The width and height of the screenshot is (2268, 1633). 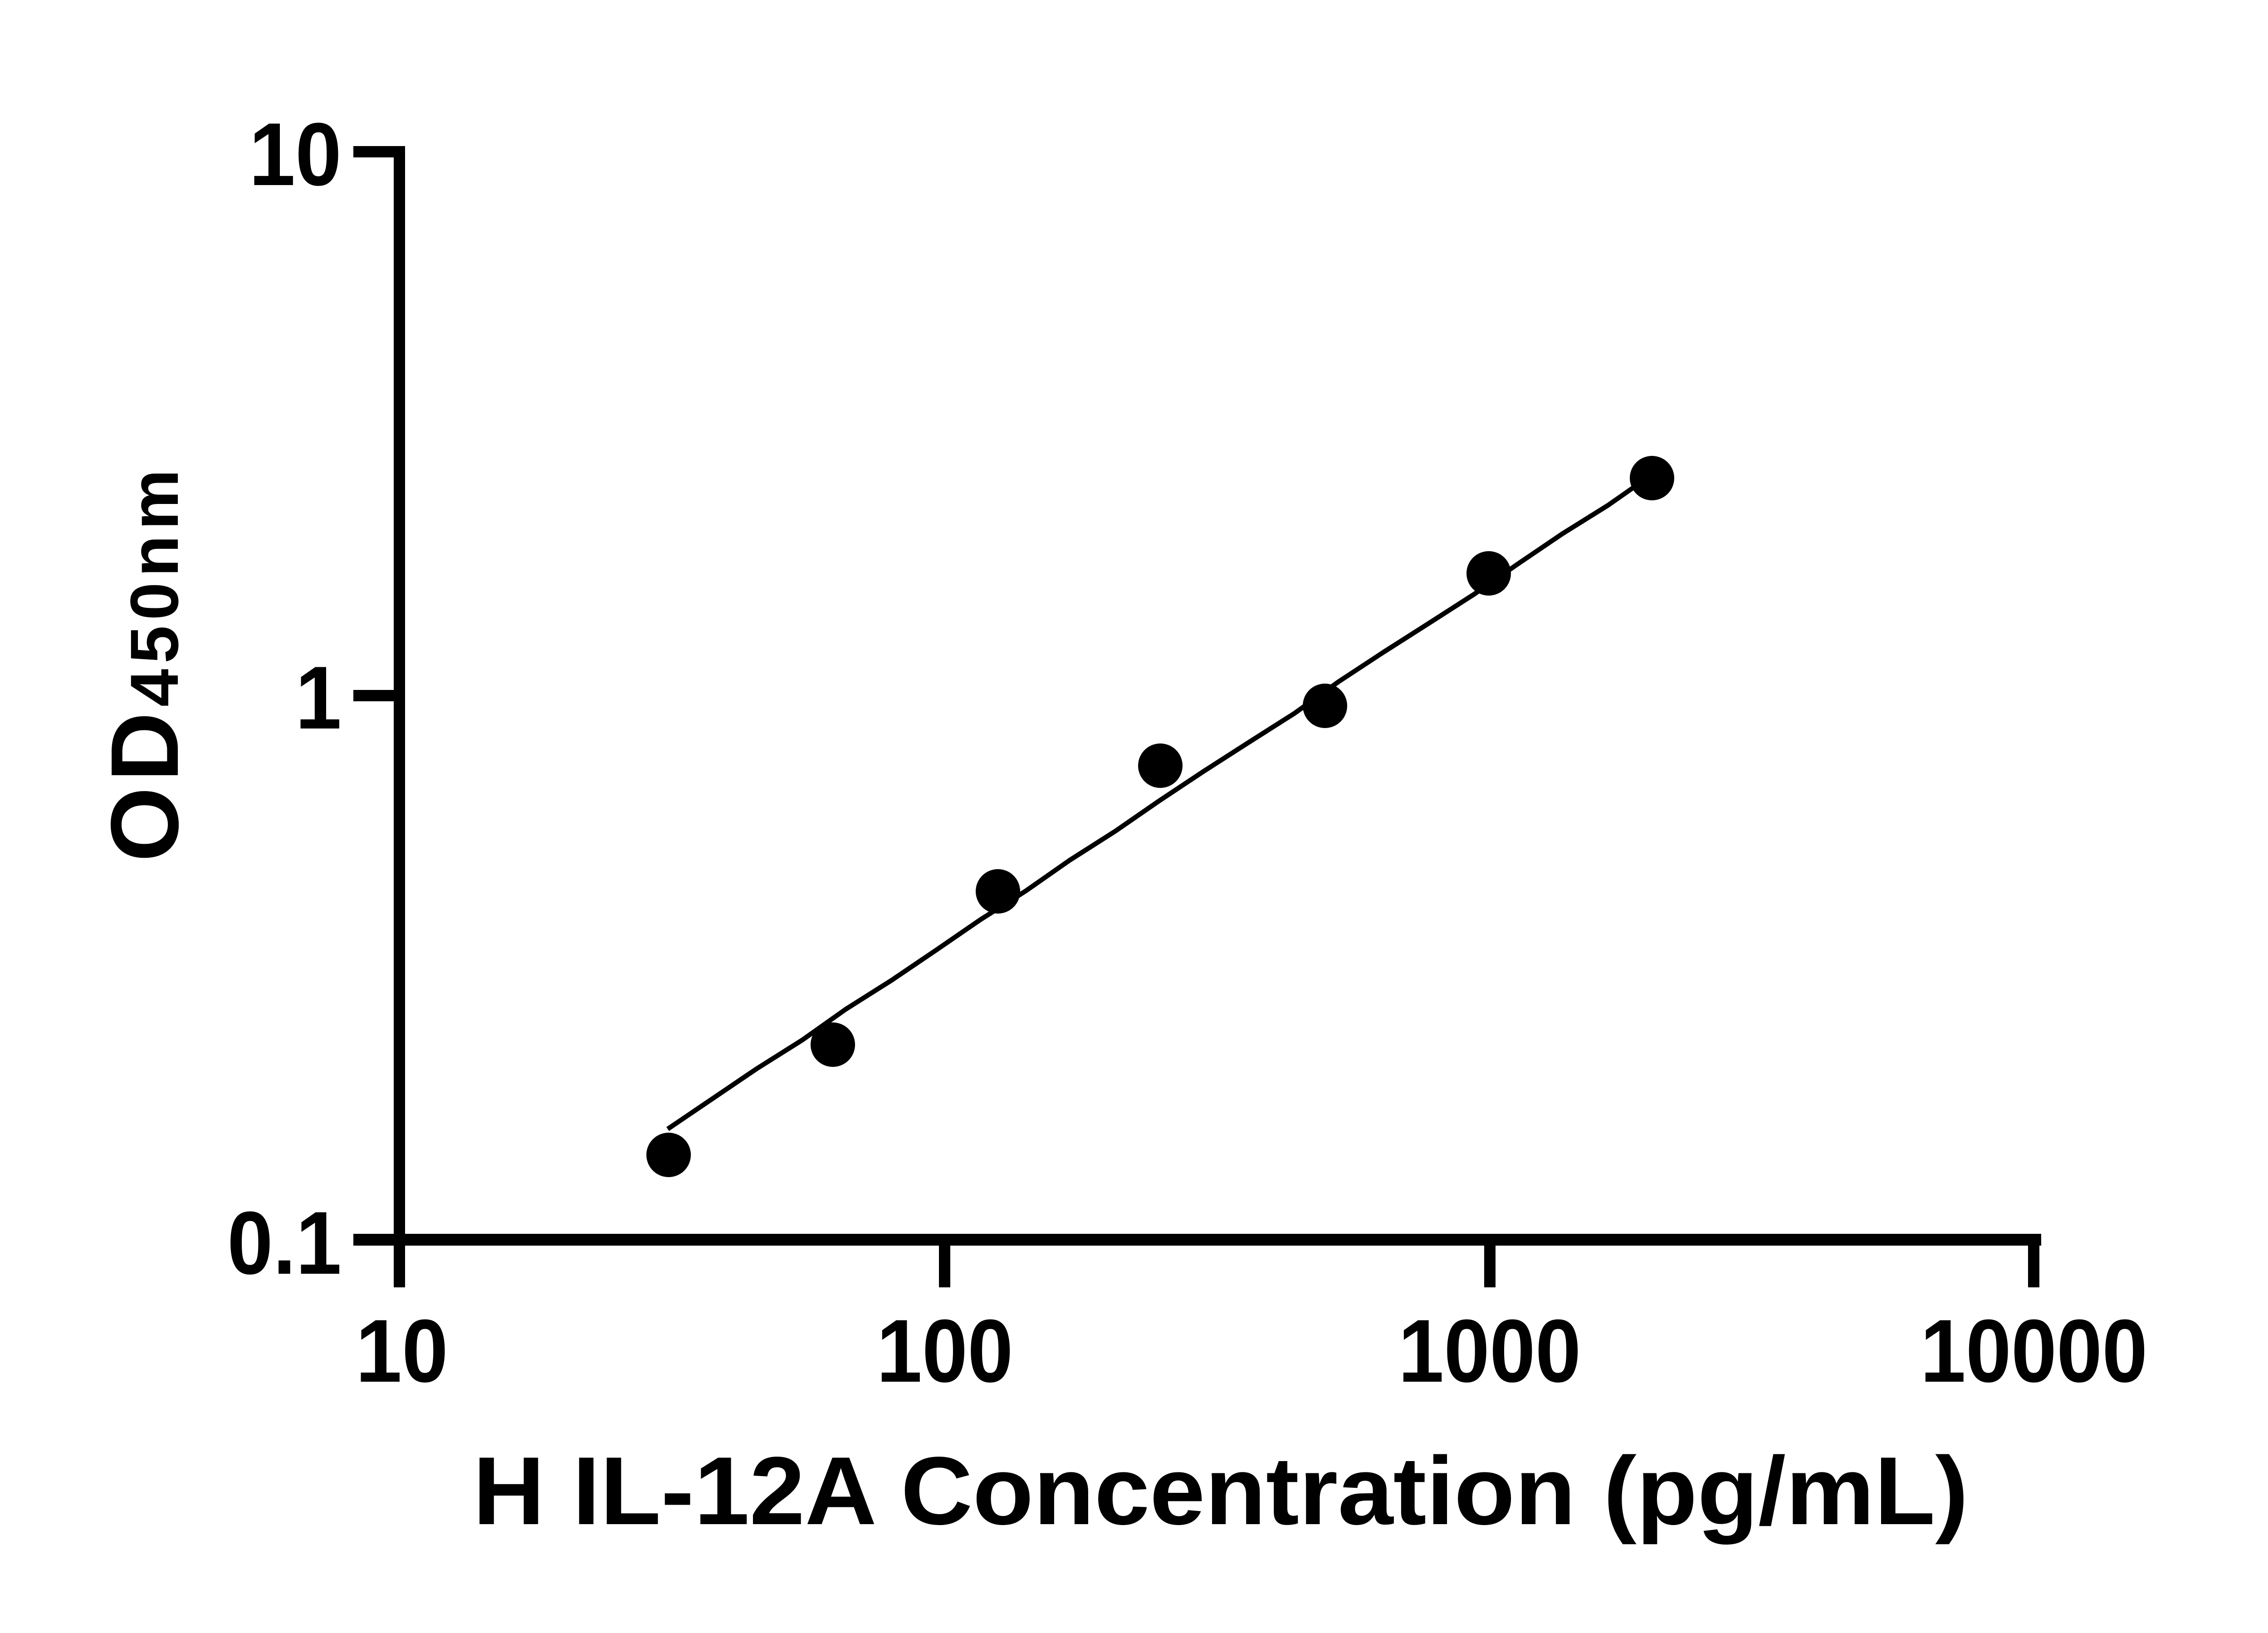 I want to click on svg-text: 1000, so click(x=1490, y=1351).